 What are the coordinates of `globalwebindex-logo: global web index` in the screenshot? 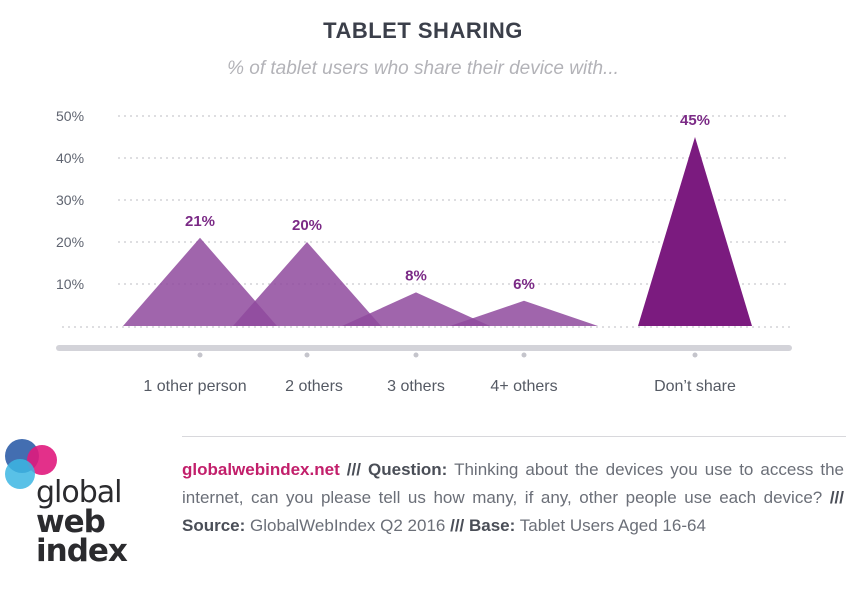 It's located at (85, 505).